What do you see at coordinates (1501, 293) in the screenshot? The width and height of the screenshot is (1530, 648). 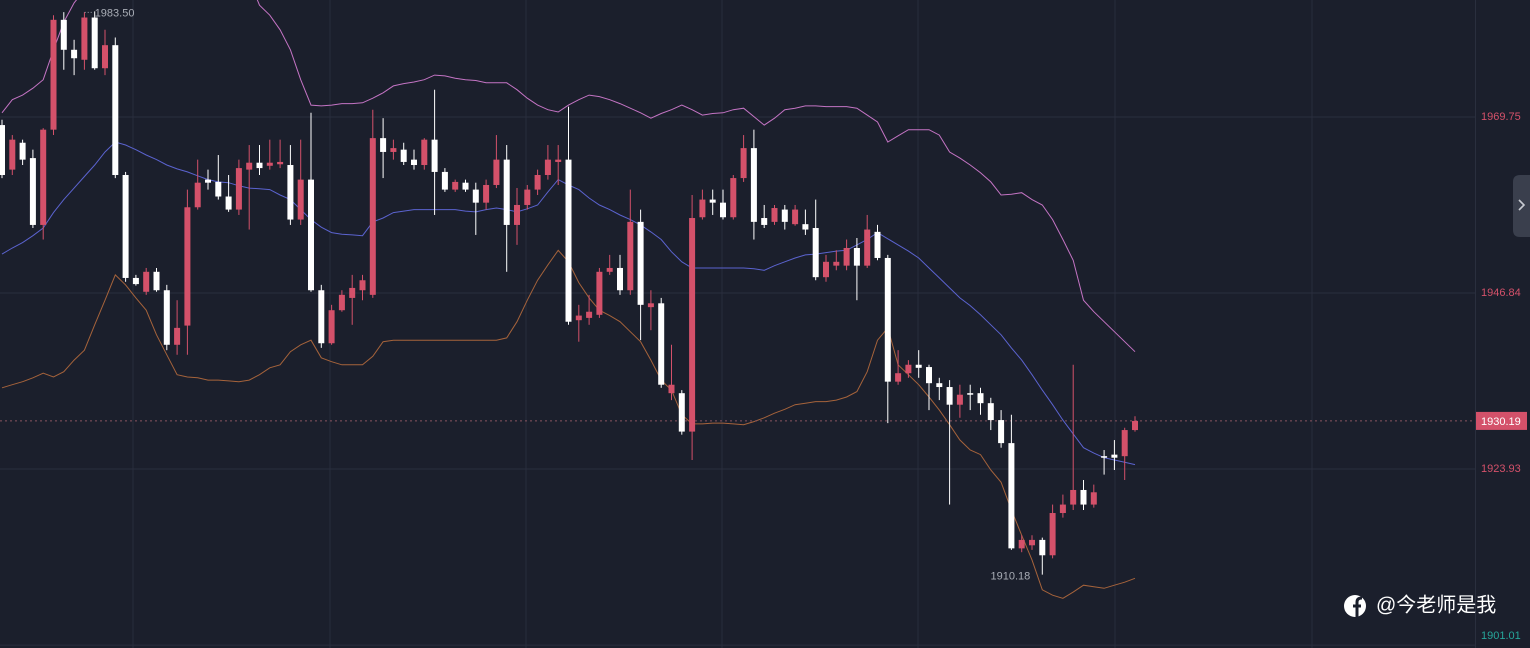 I see `y-tick-label: 1946.84` at bounding box center [1501, 293].